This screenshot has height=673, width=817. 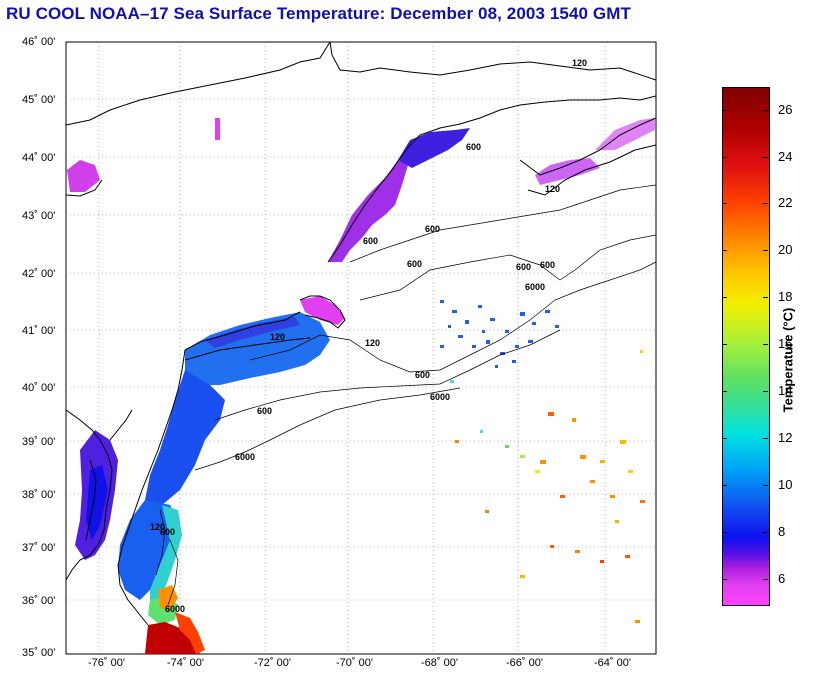 What do you see at coordinates (185, 663) in the screenshot?
I see `lon-label: -74˚ 00'` at bounding box center [185, 663].